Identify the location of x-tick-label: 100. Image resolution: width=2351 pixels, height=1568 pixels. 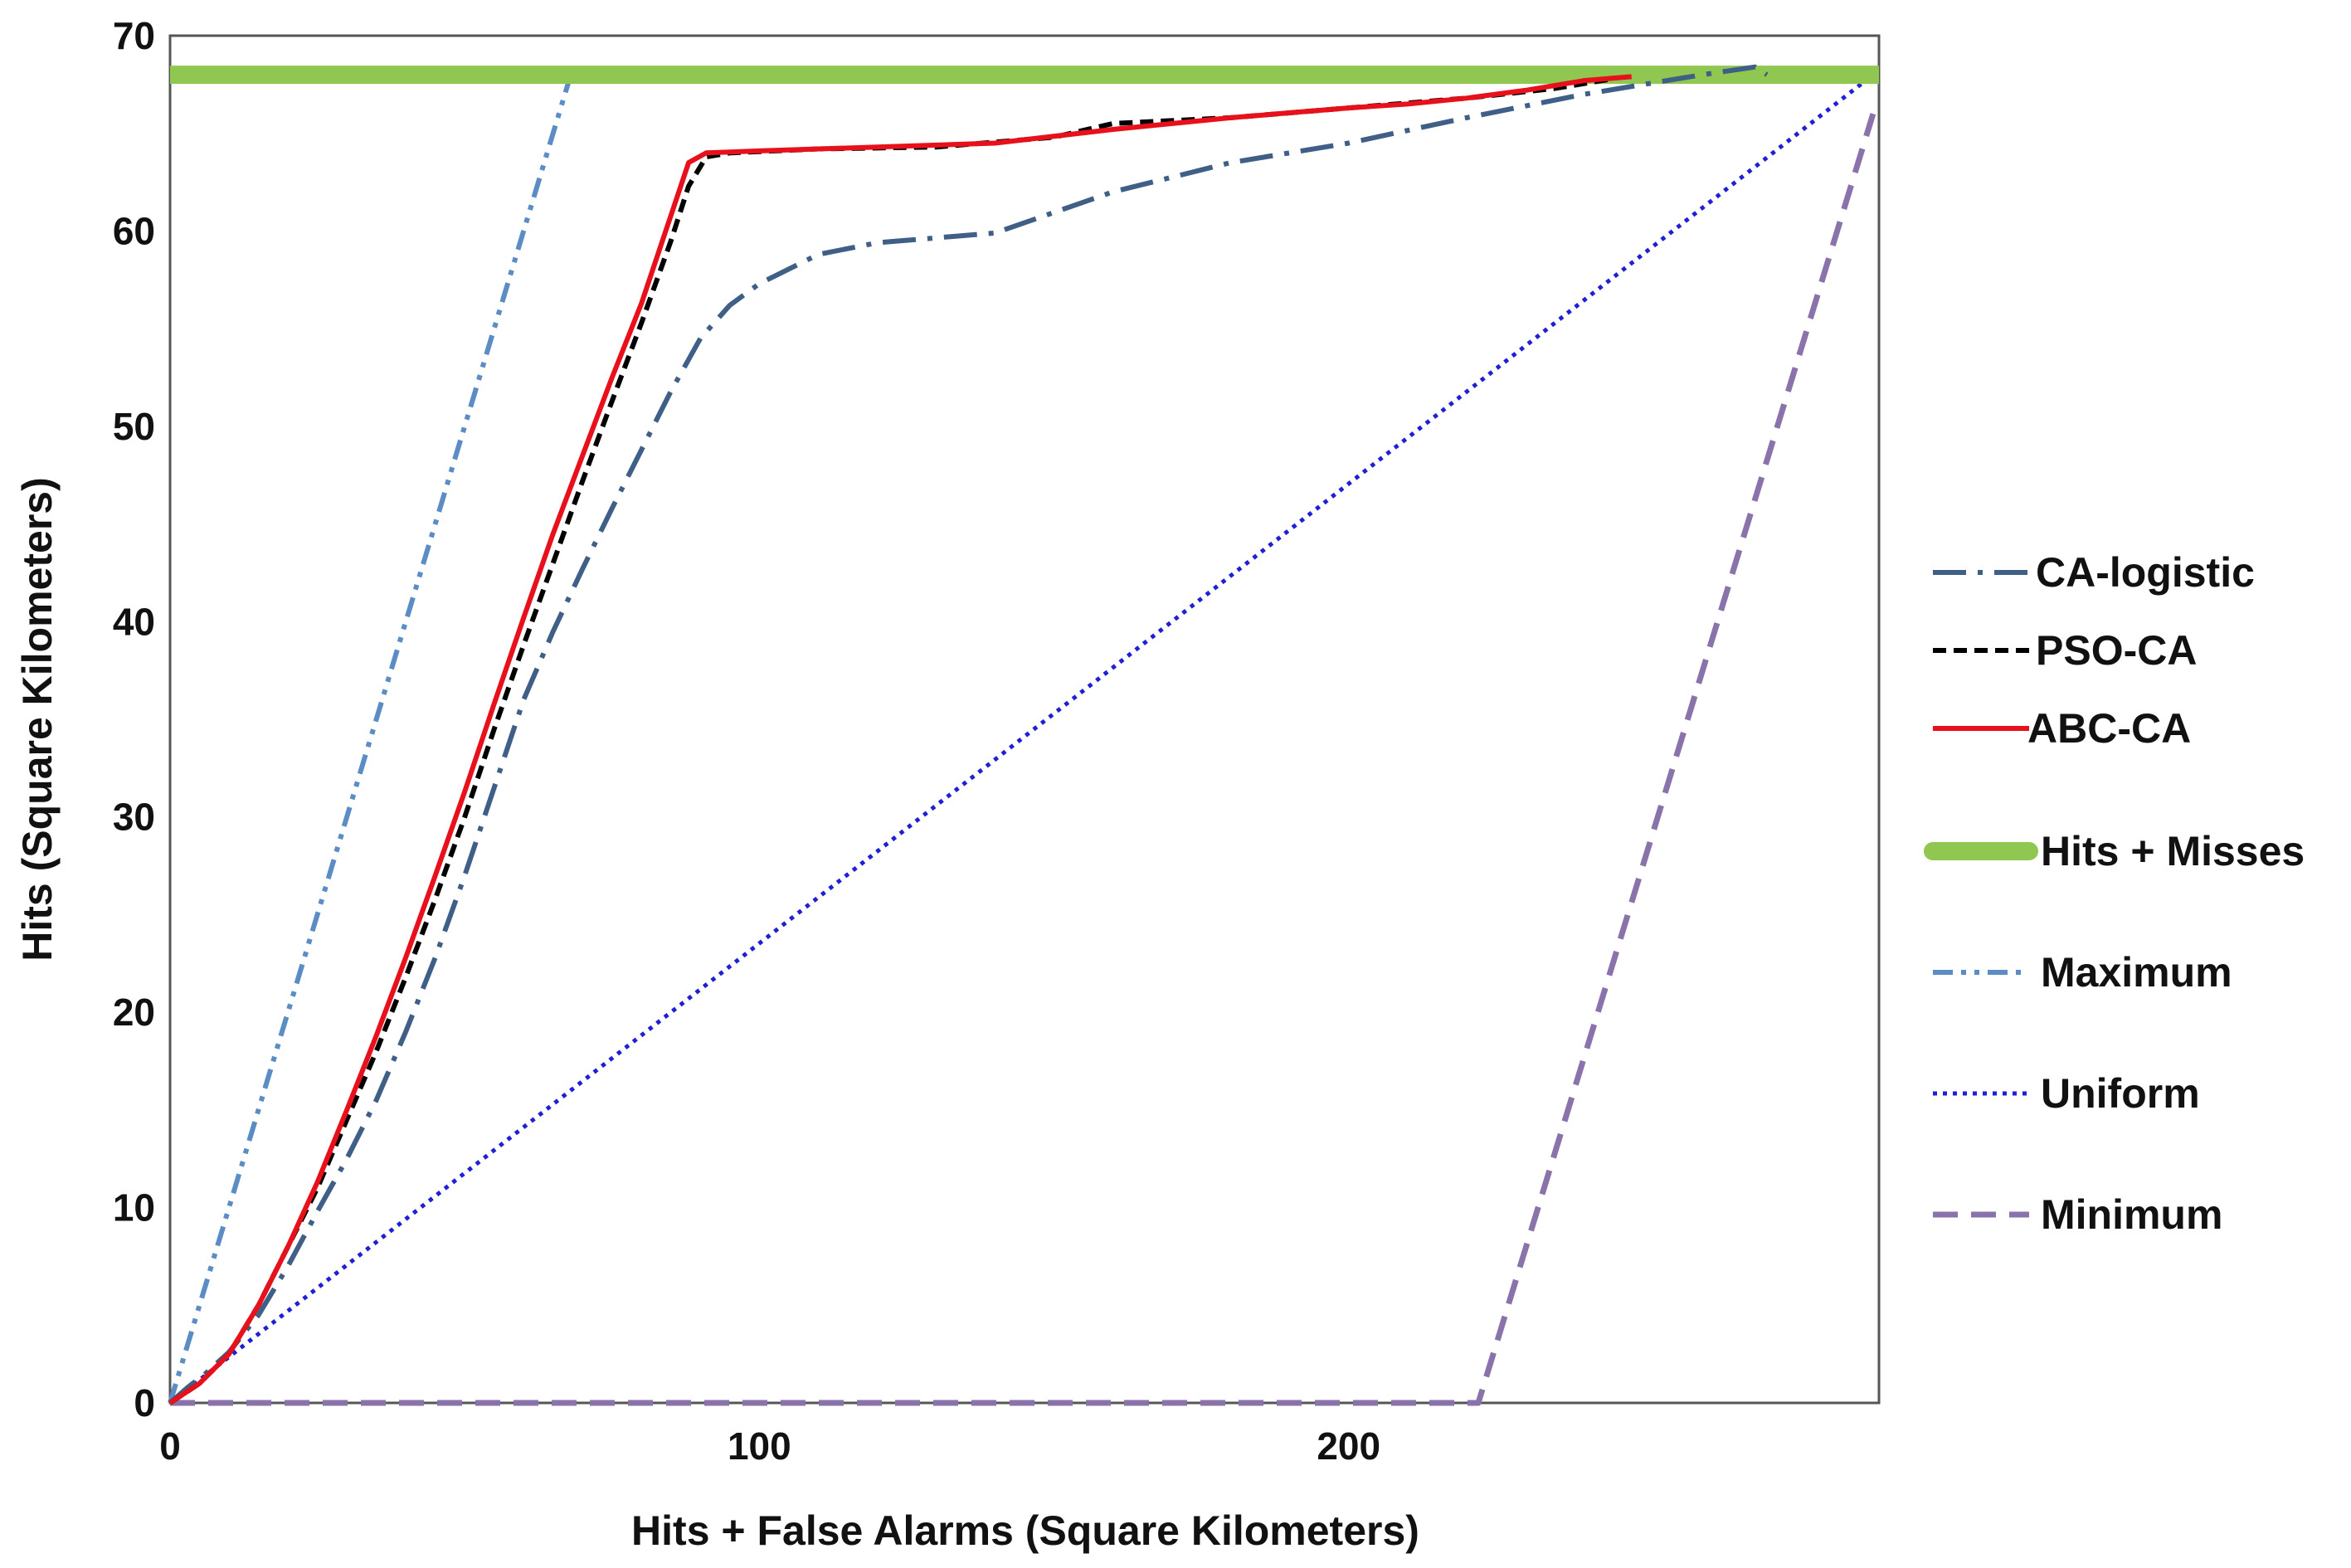
(759, 1446).